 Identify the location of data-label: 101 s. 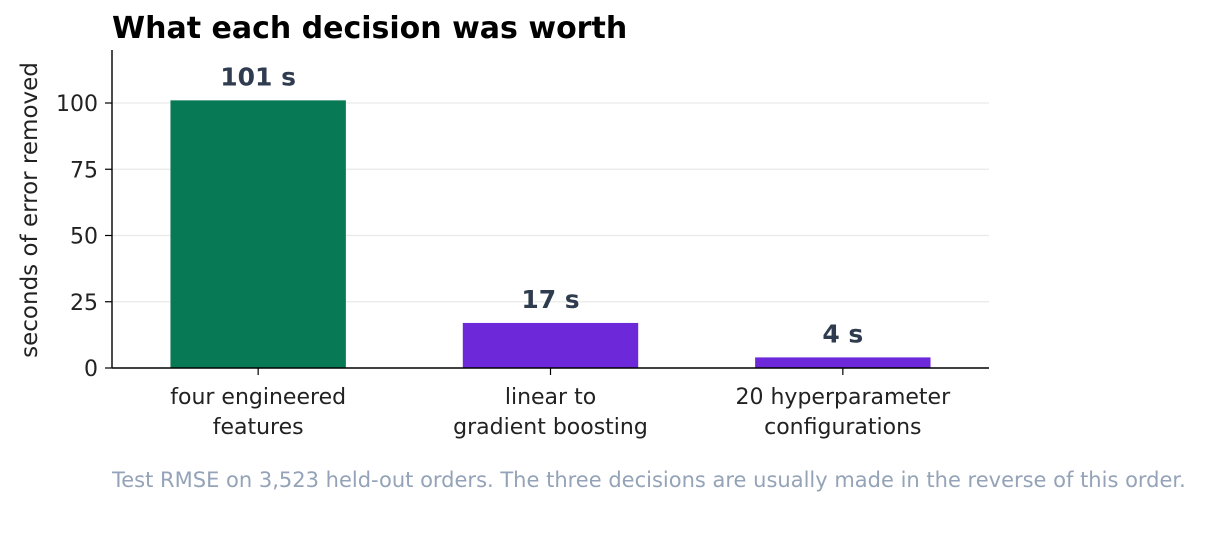
(258, 76).